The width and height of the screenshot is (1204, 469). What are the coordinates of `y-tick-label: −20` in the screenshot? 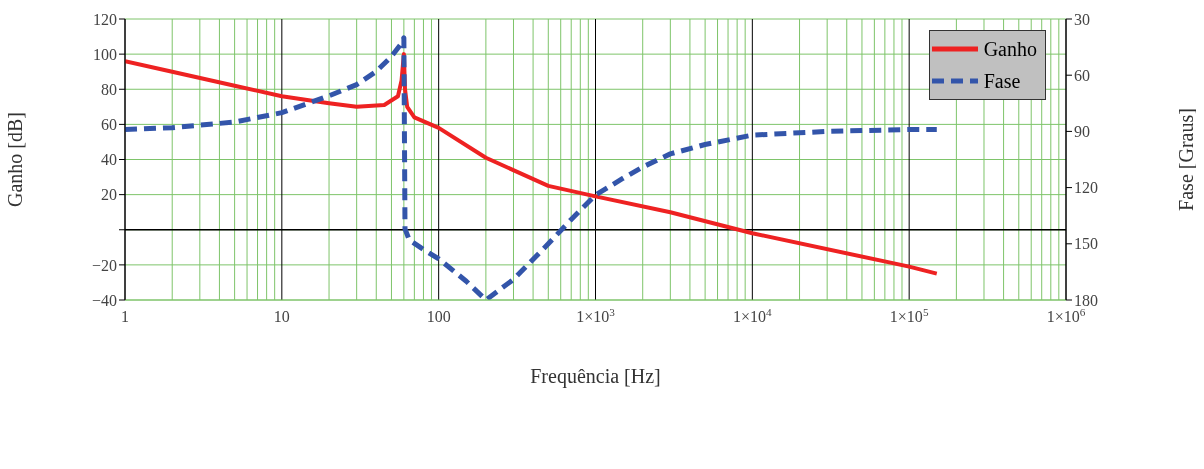 It's located at (104, 265).